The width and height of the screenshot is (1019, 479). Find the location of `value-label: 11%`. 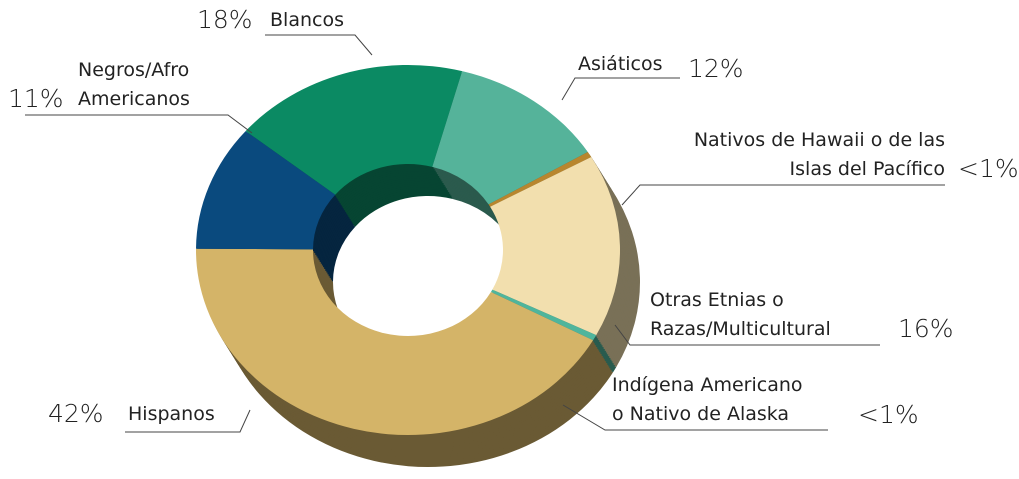

value-label: 11% is located at coordinates (36, 98).